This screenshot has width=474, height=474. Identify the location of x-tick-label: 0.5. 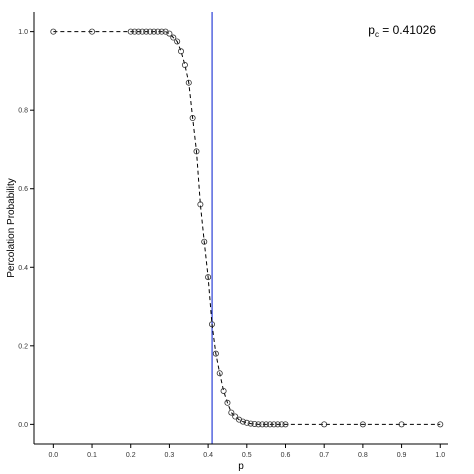
(247, 455).